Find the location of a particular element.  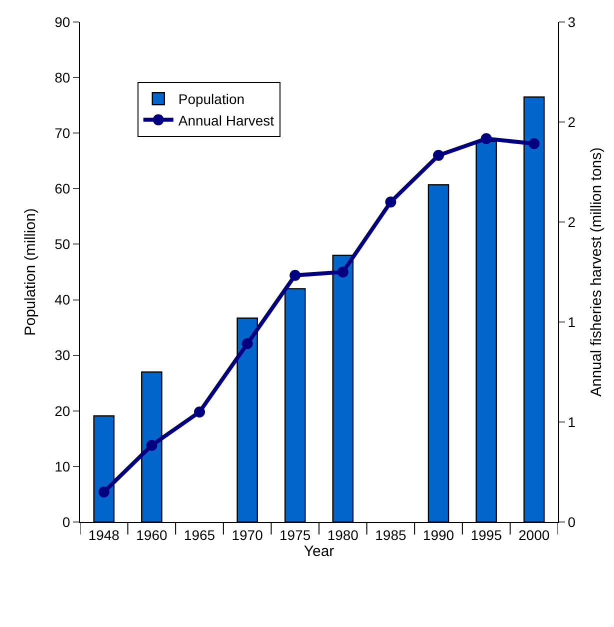

y-tick-label: 80 is located at coordinates (62, 77).